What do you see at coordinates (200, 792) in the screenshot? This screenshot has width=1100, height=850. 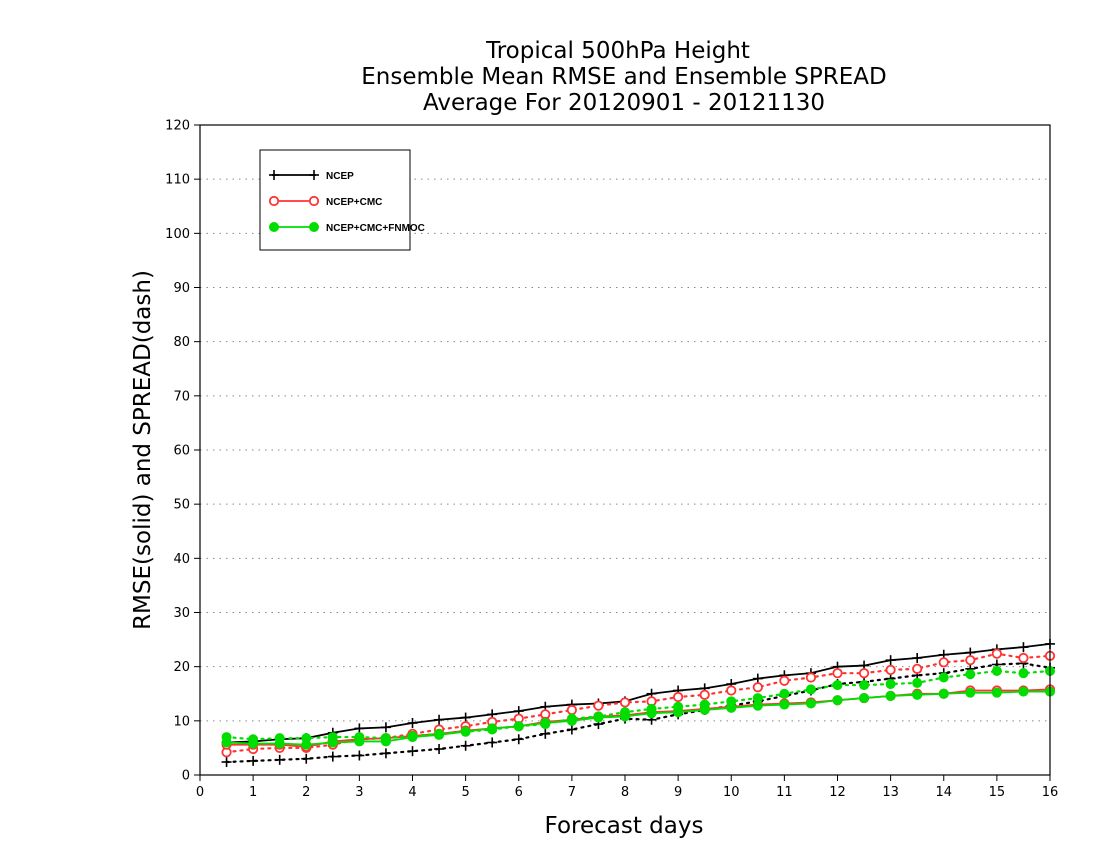 I see `x-tick-label: 0` at bounding box center [200, 792].